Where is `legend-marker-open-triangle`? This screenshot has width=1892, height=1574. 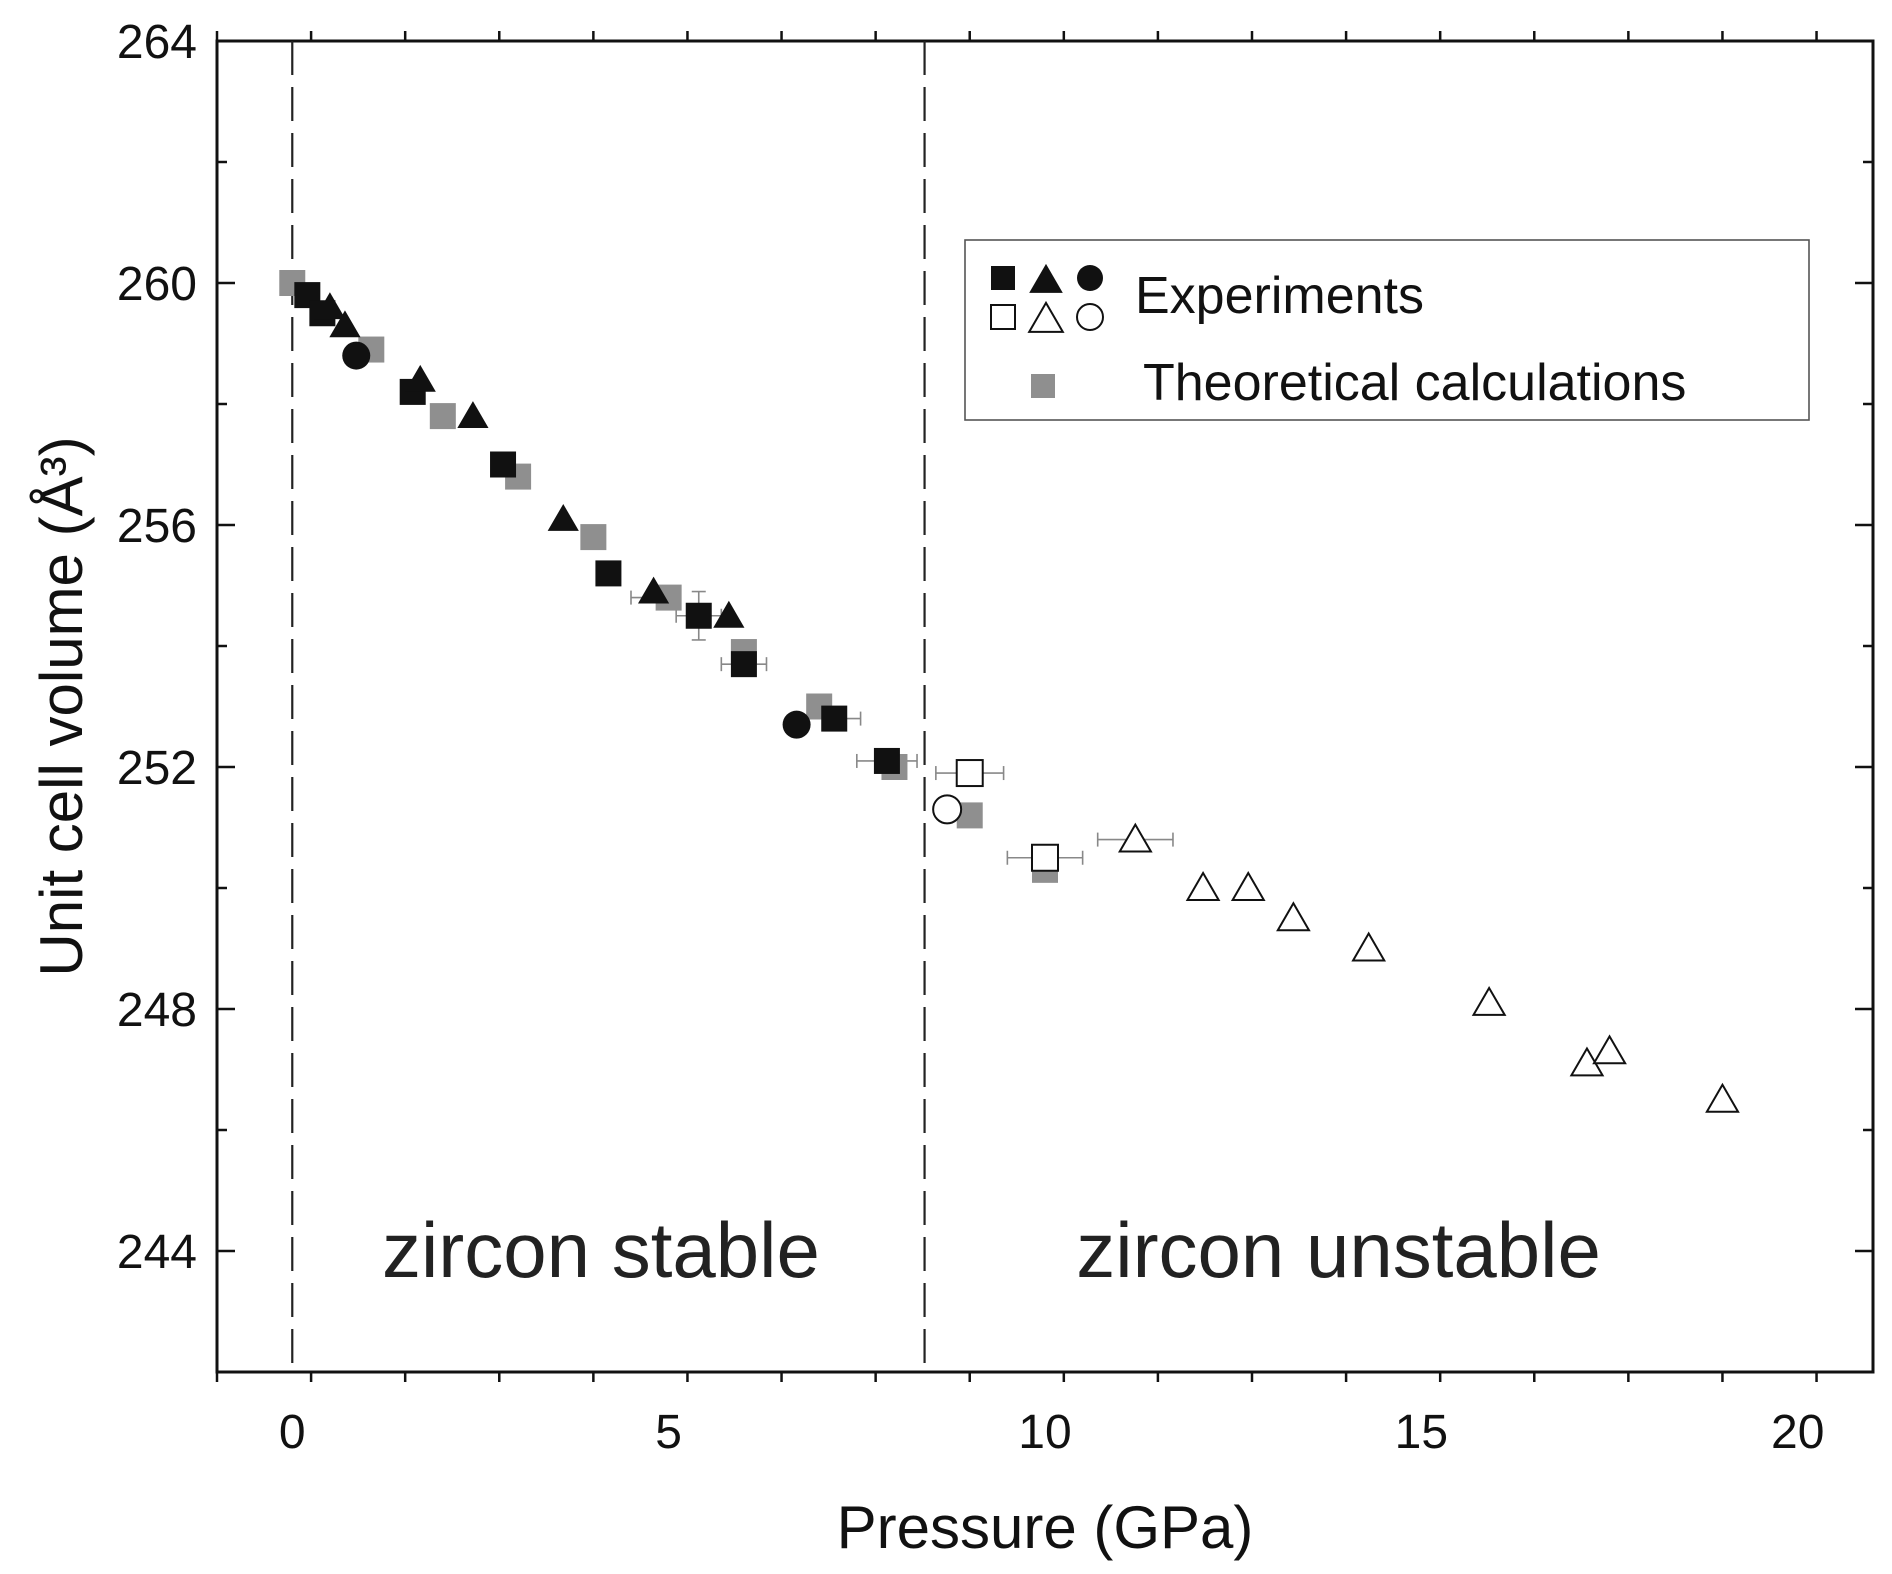
legend-marker-open-triangle is located at coordinates (1046, 316).